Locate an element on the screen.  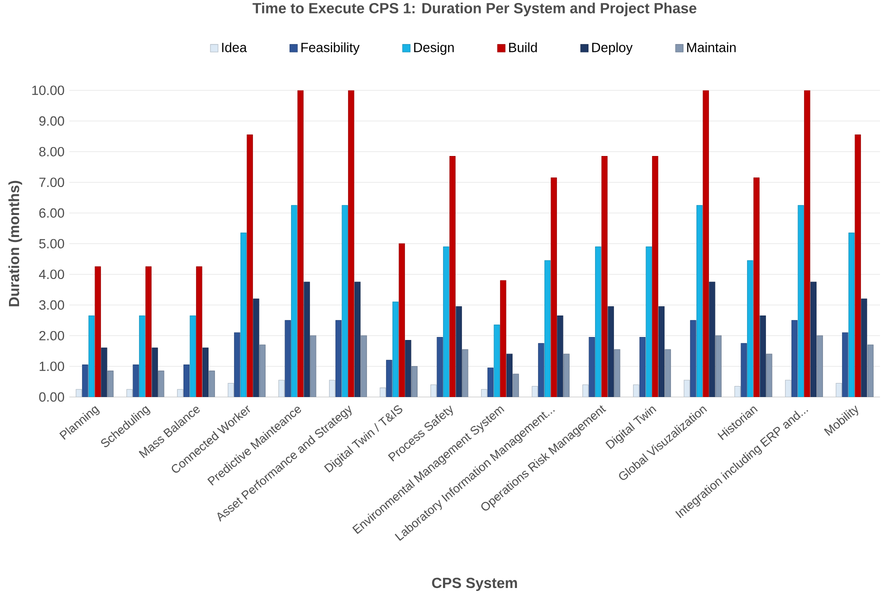
legend-label: Feasibility is located at coordinates (330, 48).